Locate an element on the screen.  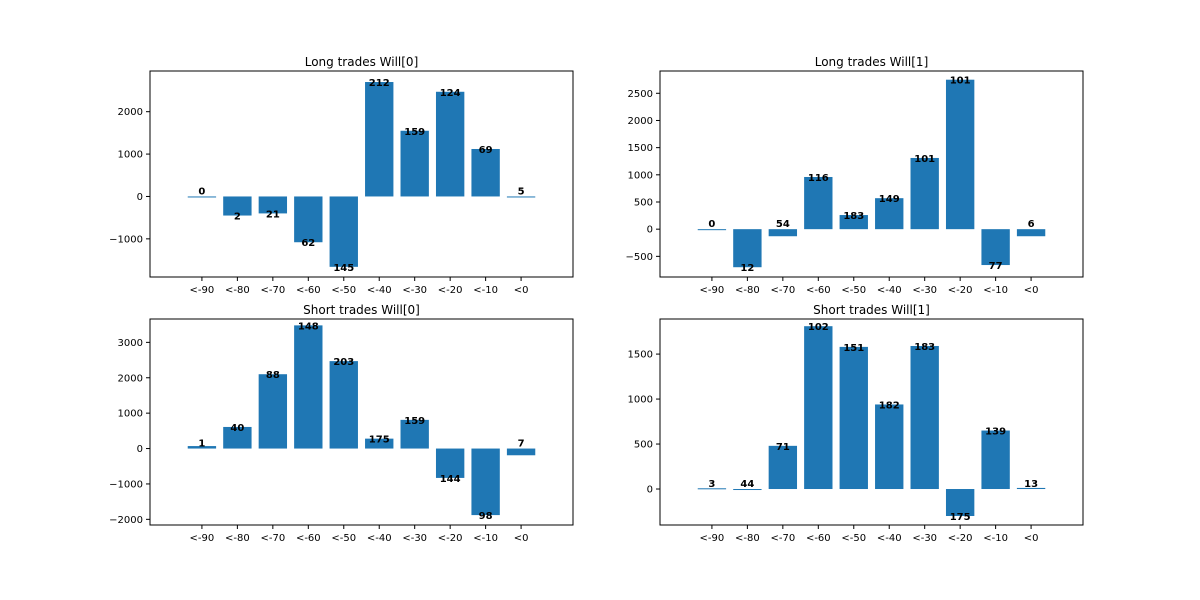
data-label: 151 is located at coordinates (853, 348).